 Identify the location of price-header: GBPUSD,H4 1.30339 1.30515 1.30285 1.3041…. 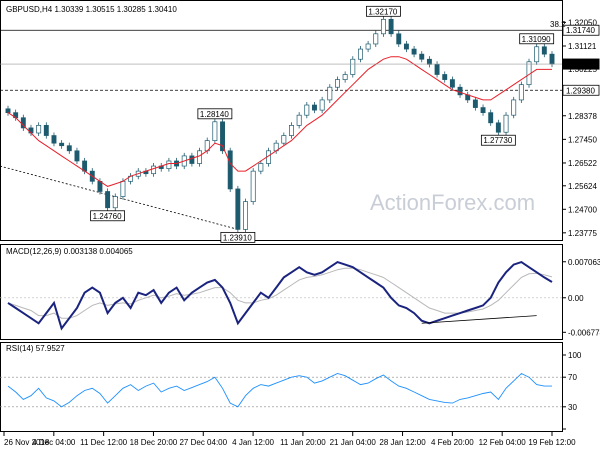
(91, 9).